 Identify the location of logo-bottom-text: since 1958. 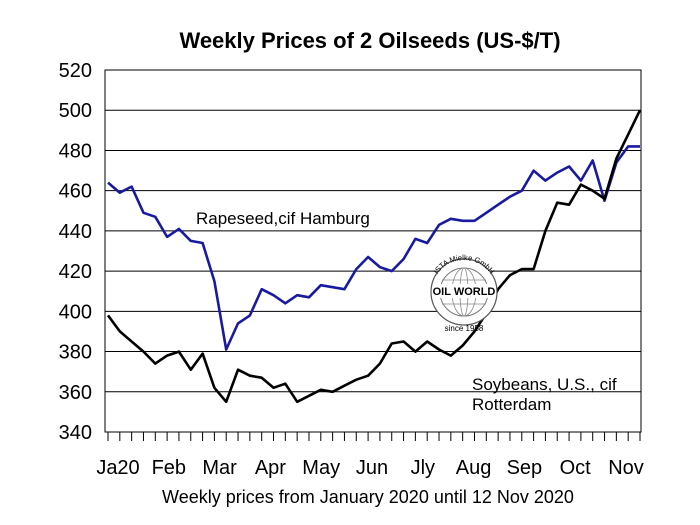
(464, 328).